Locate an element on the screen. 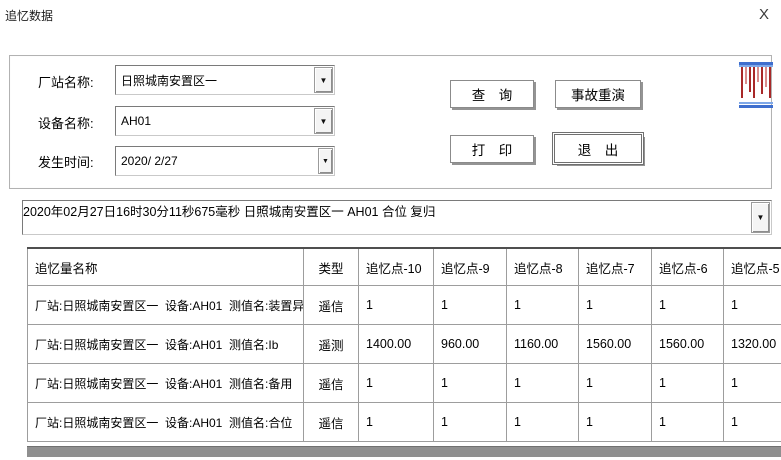  measure-name-cell: 厂站:日照城南安置区一 设备:AH01 测值名:备用 is located at coordinates (165, 383).